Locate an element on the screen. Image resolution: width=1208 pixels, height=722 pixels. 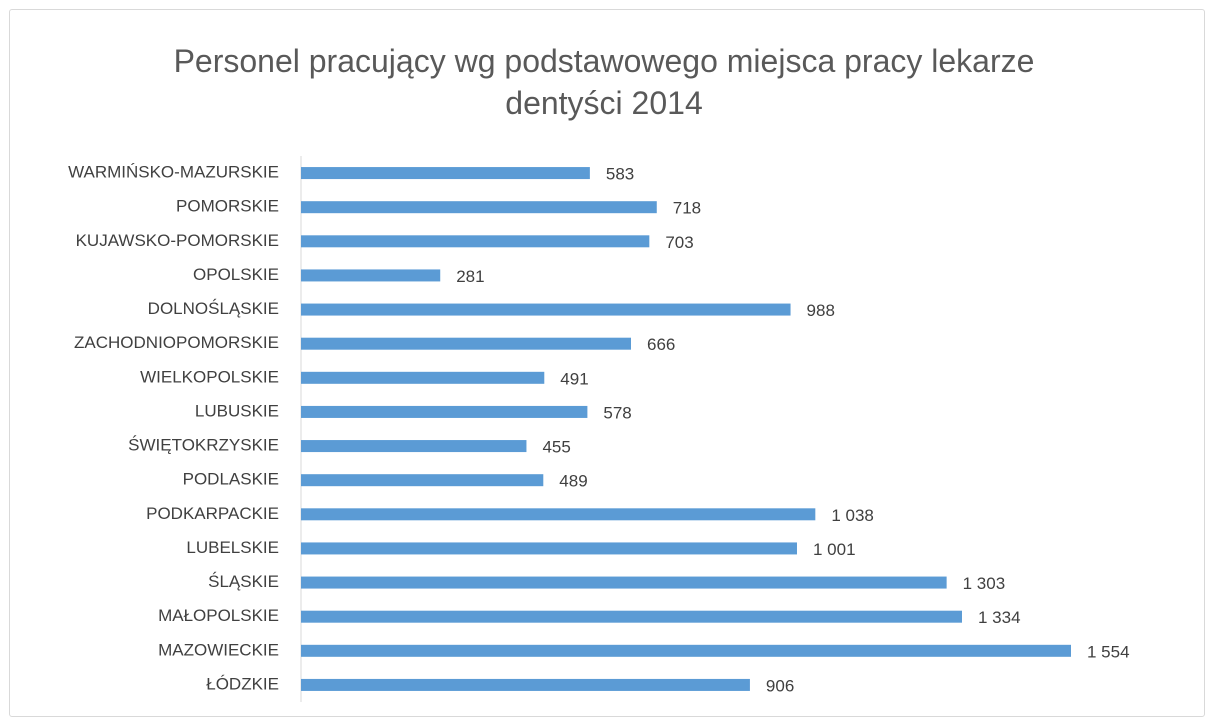
data-label: 1 038 is located at coordinates (852, 515).